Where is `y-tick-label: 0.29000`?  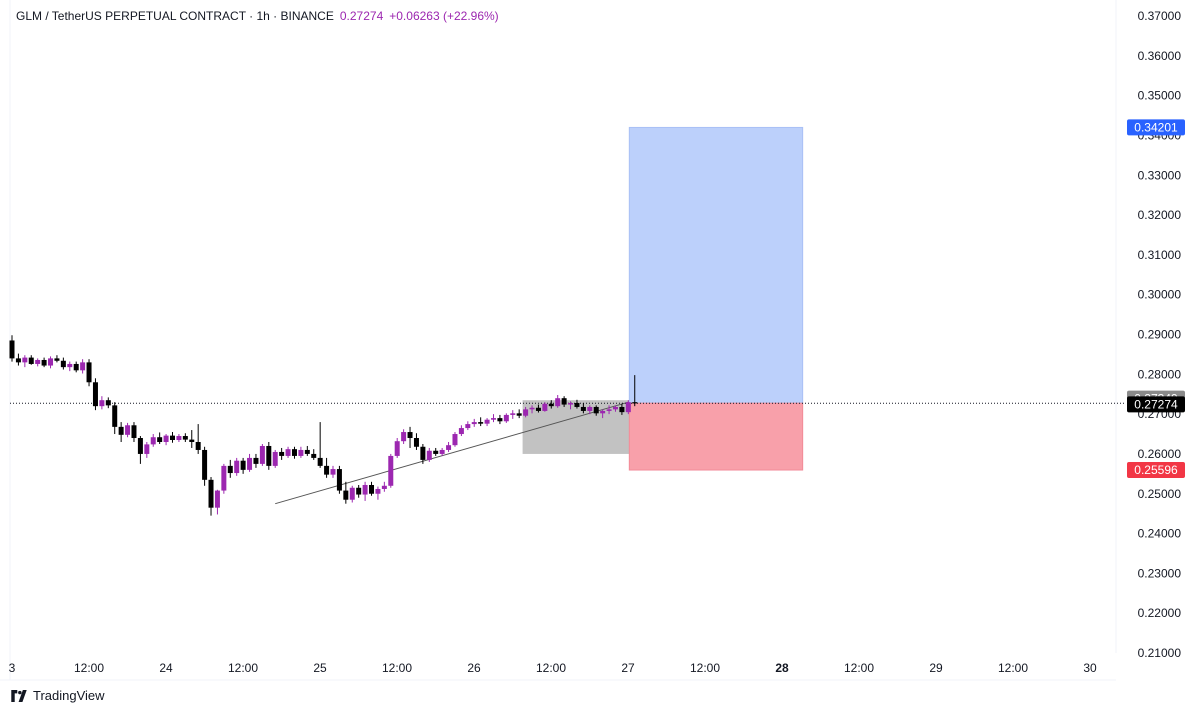
y-tick-label: 0.29000 is located at coordinates (1160, 335).